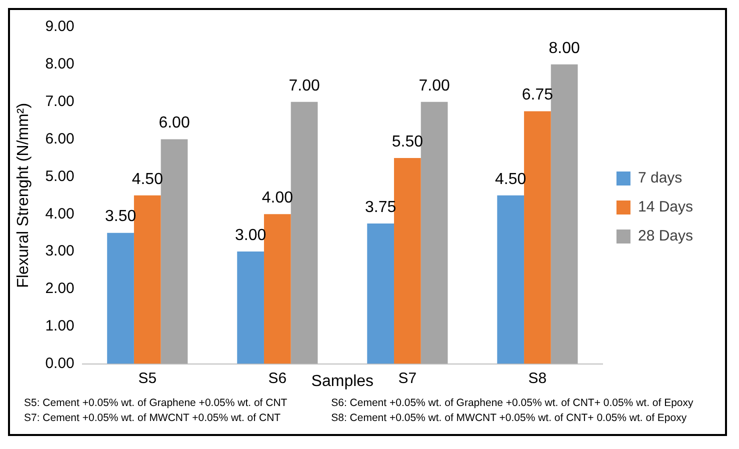 Image resolution: width=739 pixels, height=449 pixels. Describe the element at coordinates (408, 141) in the screenshot. I see `data-label: 5.50` at that location.